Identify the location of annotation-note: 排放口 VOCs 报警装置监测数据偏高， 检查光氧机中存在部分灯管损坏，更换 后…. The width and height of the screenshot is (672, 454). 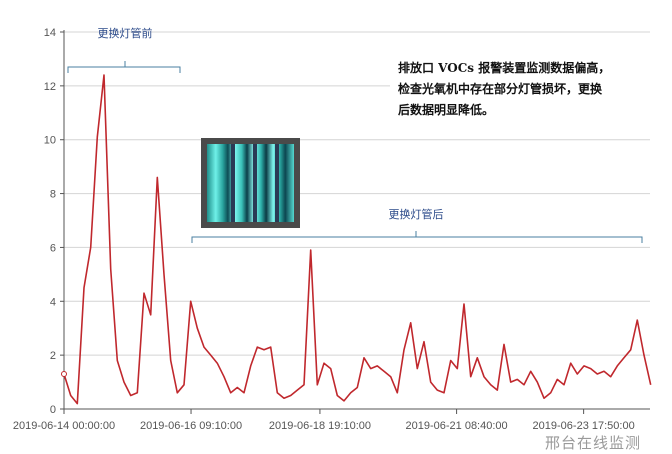
(523, 89).